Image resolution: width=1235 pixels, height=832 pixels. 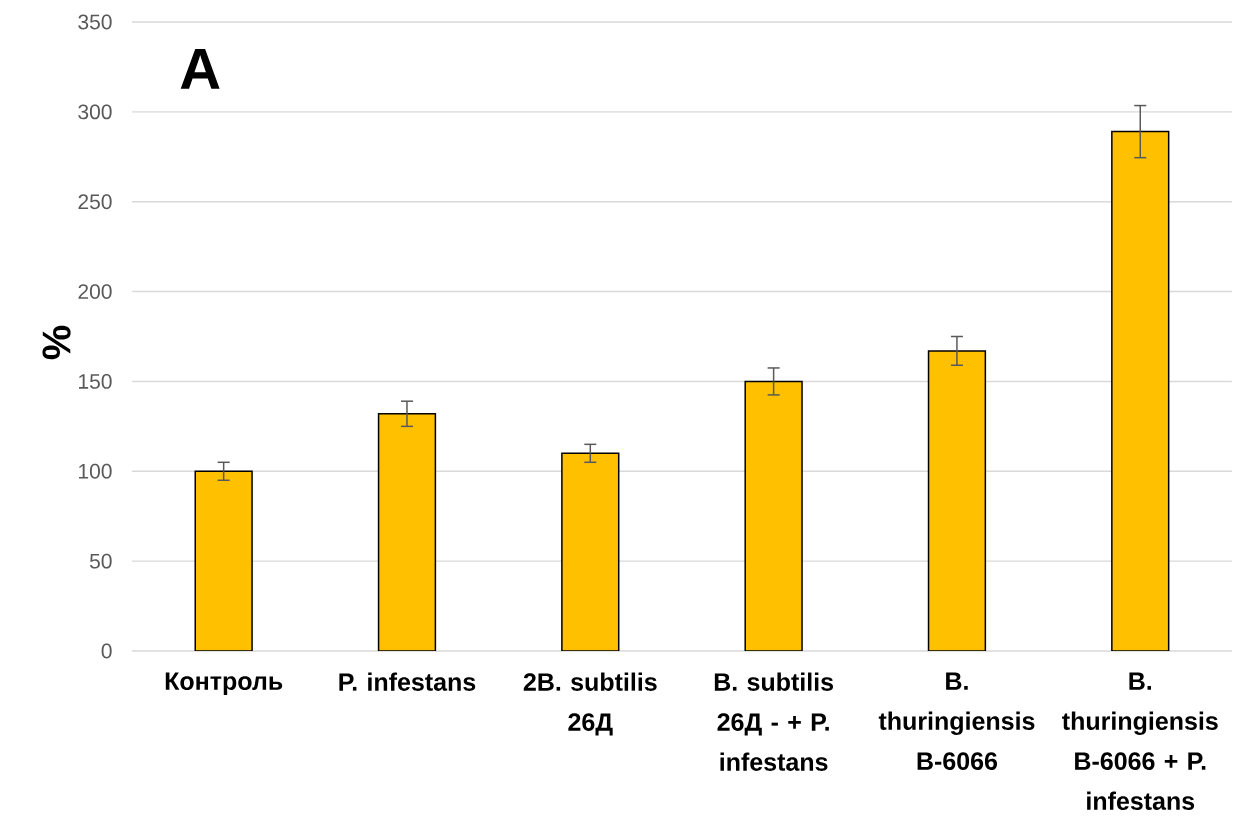 What do you see at coordinates (407, 681) in the screenshot?
I see `x-tick-label: P. infestans` at bounding box center [407, 681].